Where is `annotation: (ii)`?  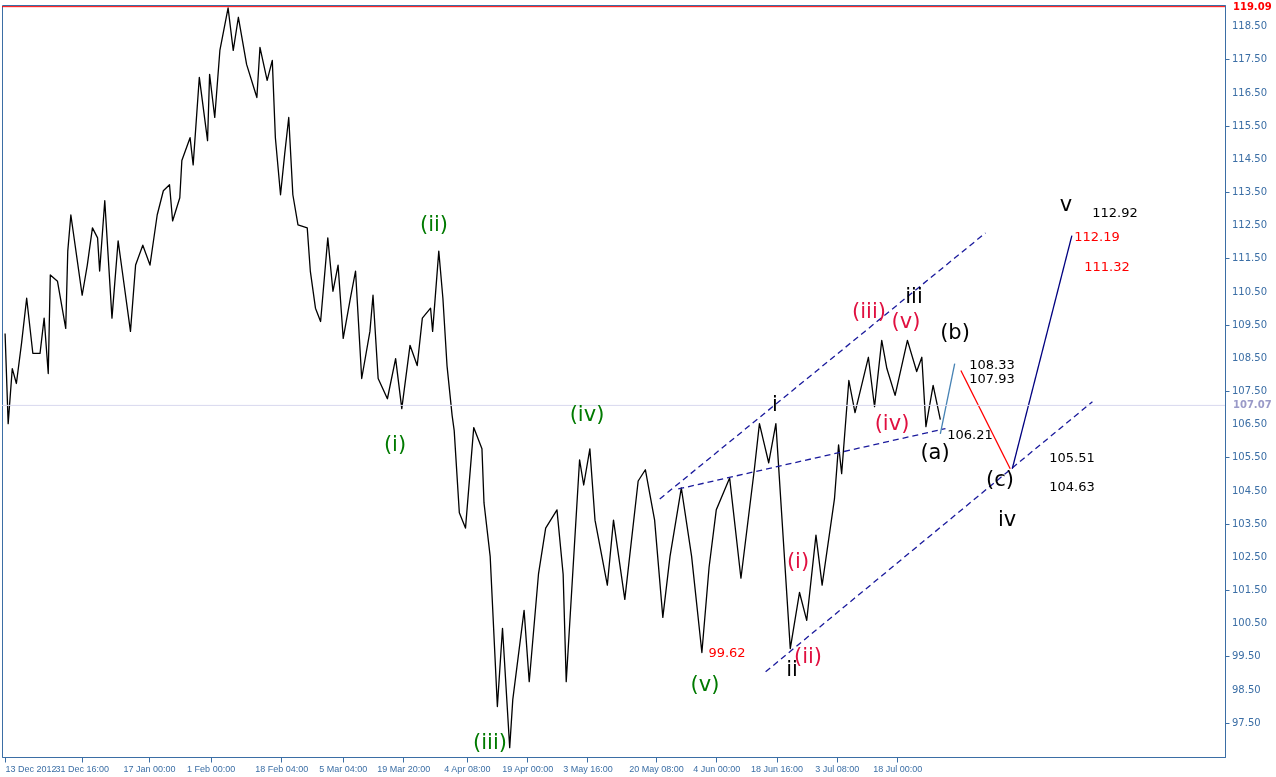
annotation: (ii) is located at coordinates (434, 224).